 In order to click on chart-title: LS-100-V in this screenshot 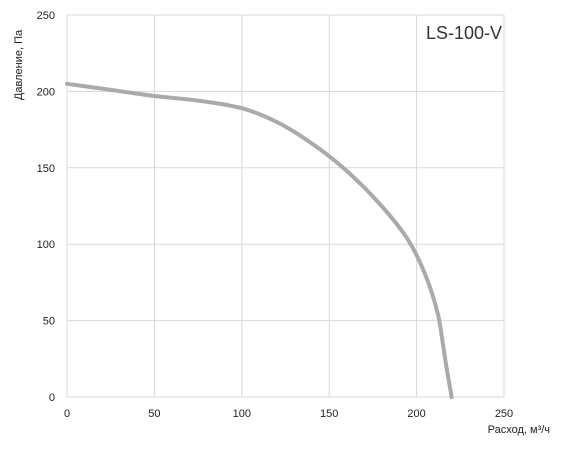, I will do `click(464, 33)`.